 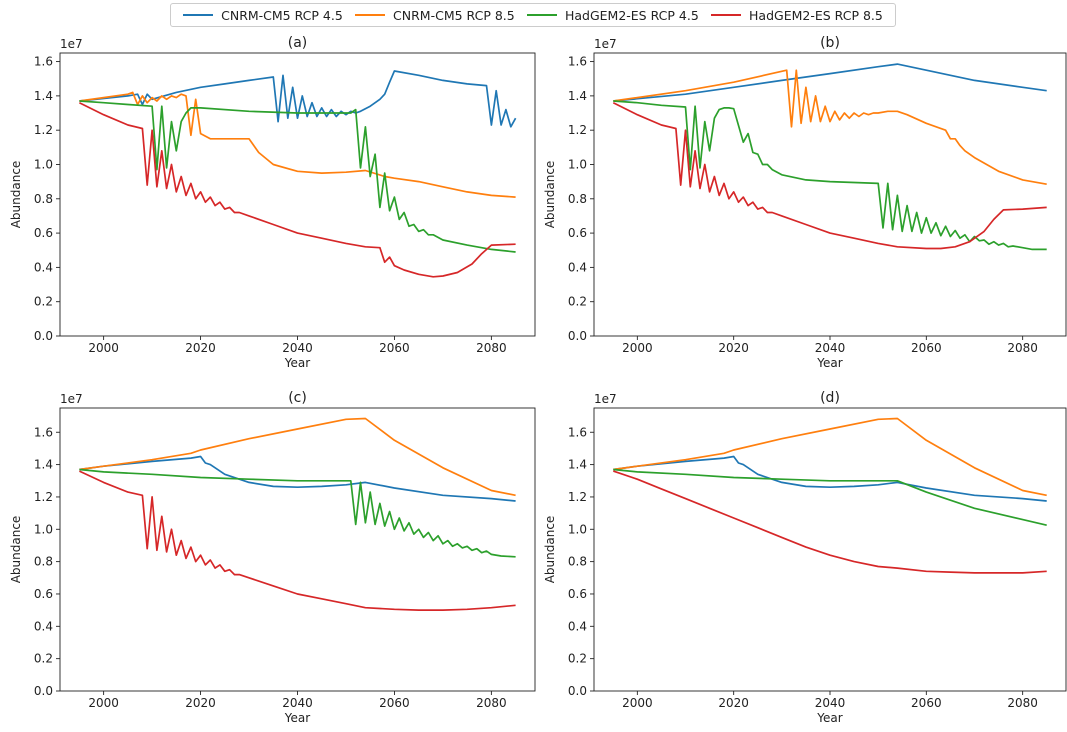 What do you see at coordinates (454, 15) in the screenshot?
I see `legend-label-cnrm-85: CNRM-CM5 RCP 8.5` at bounding box center [454, 15].